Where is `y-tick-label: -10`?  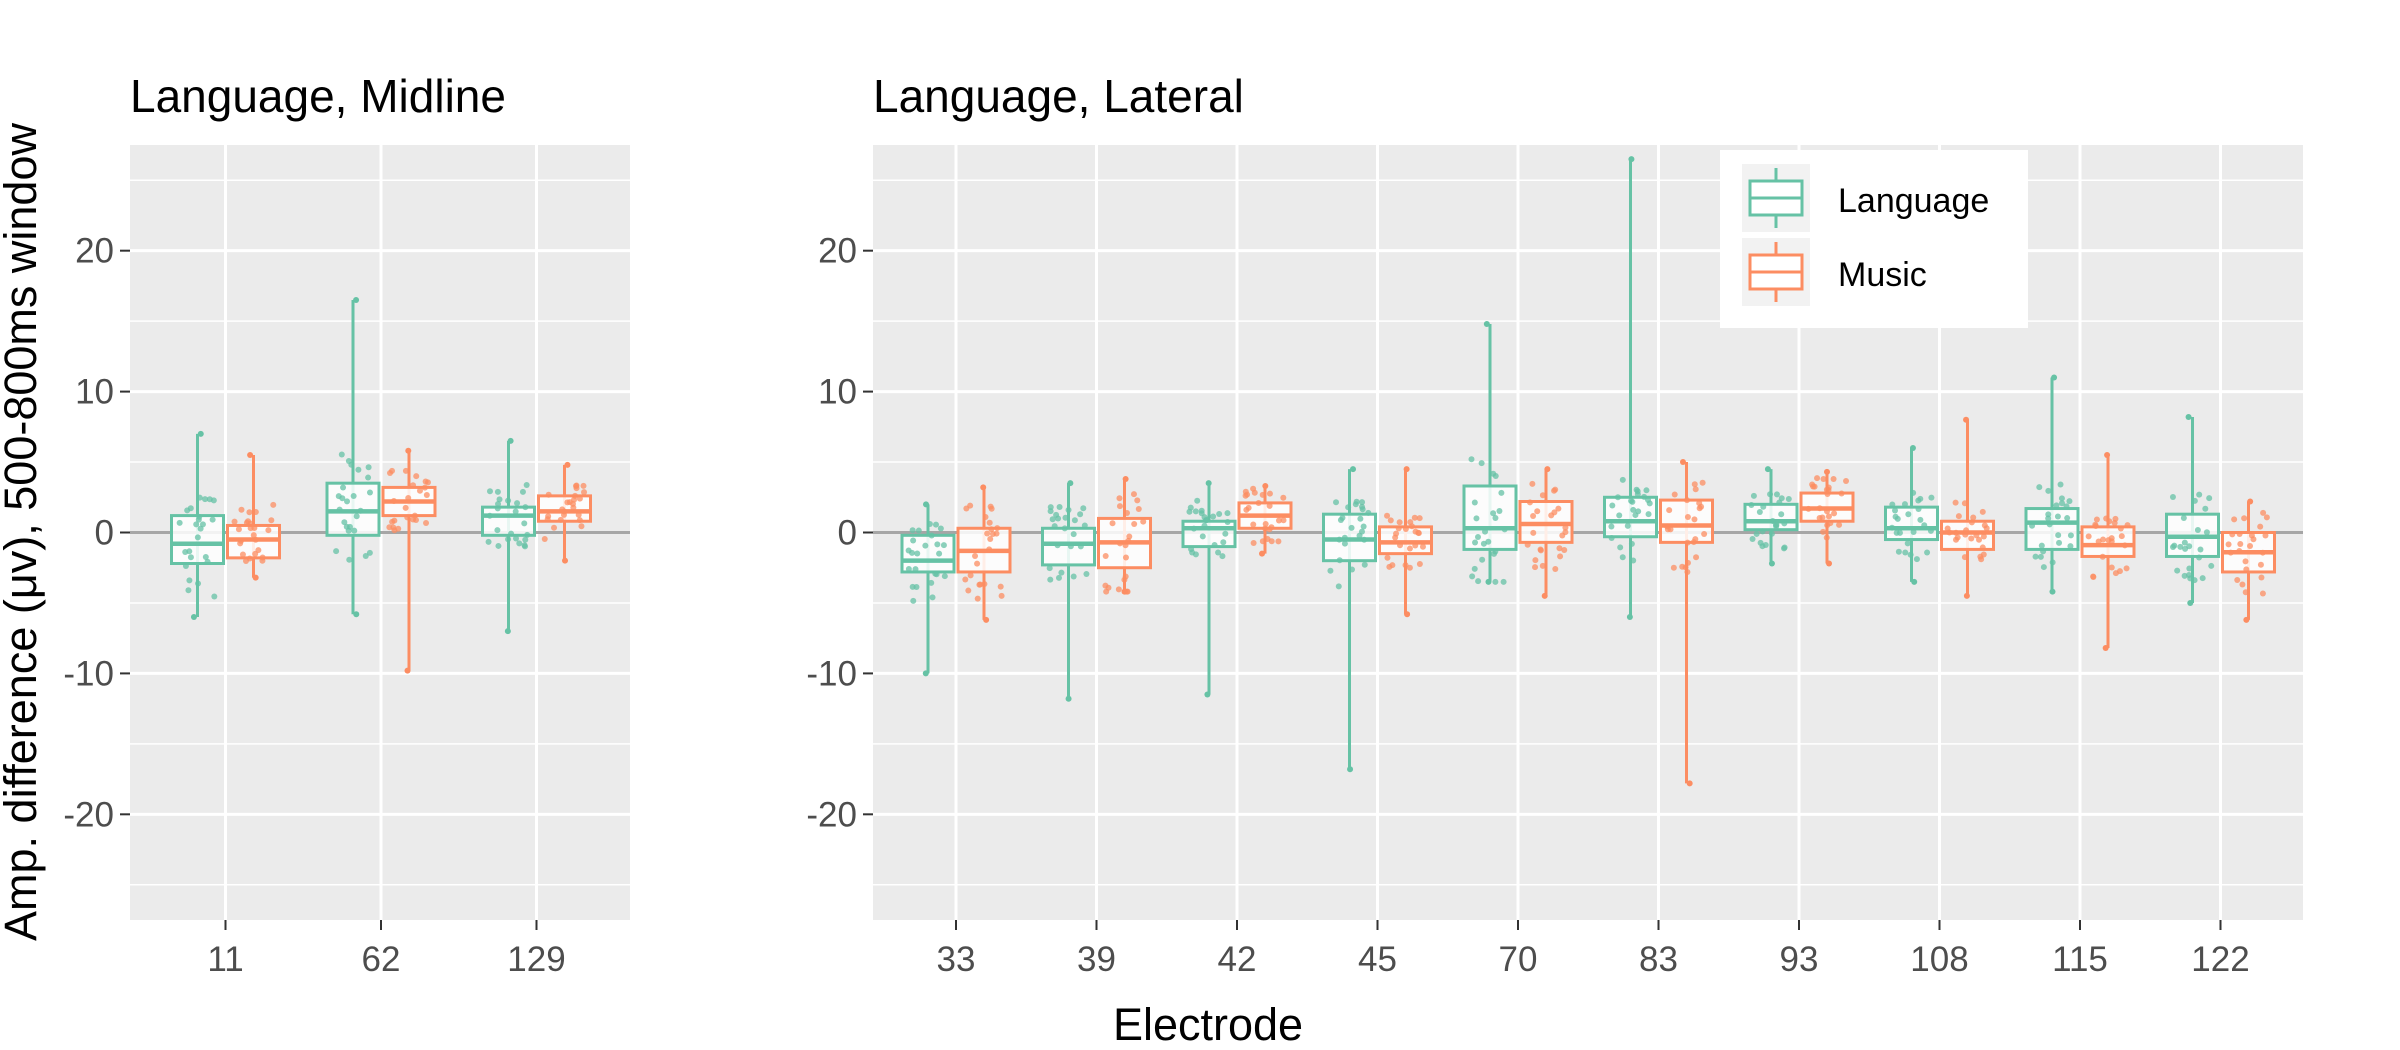 y-tick-label: -10 is located at coordinates (88, 673).